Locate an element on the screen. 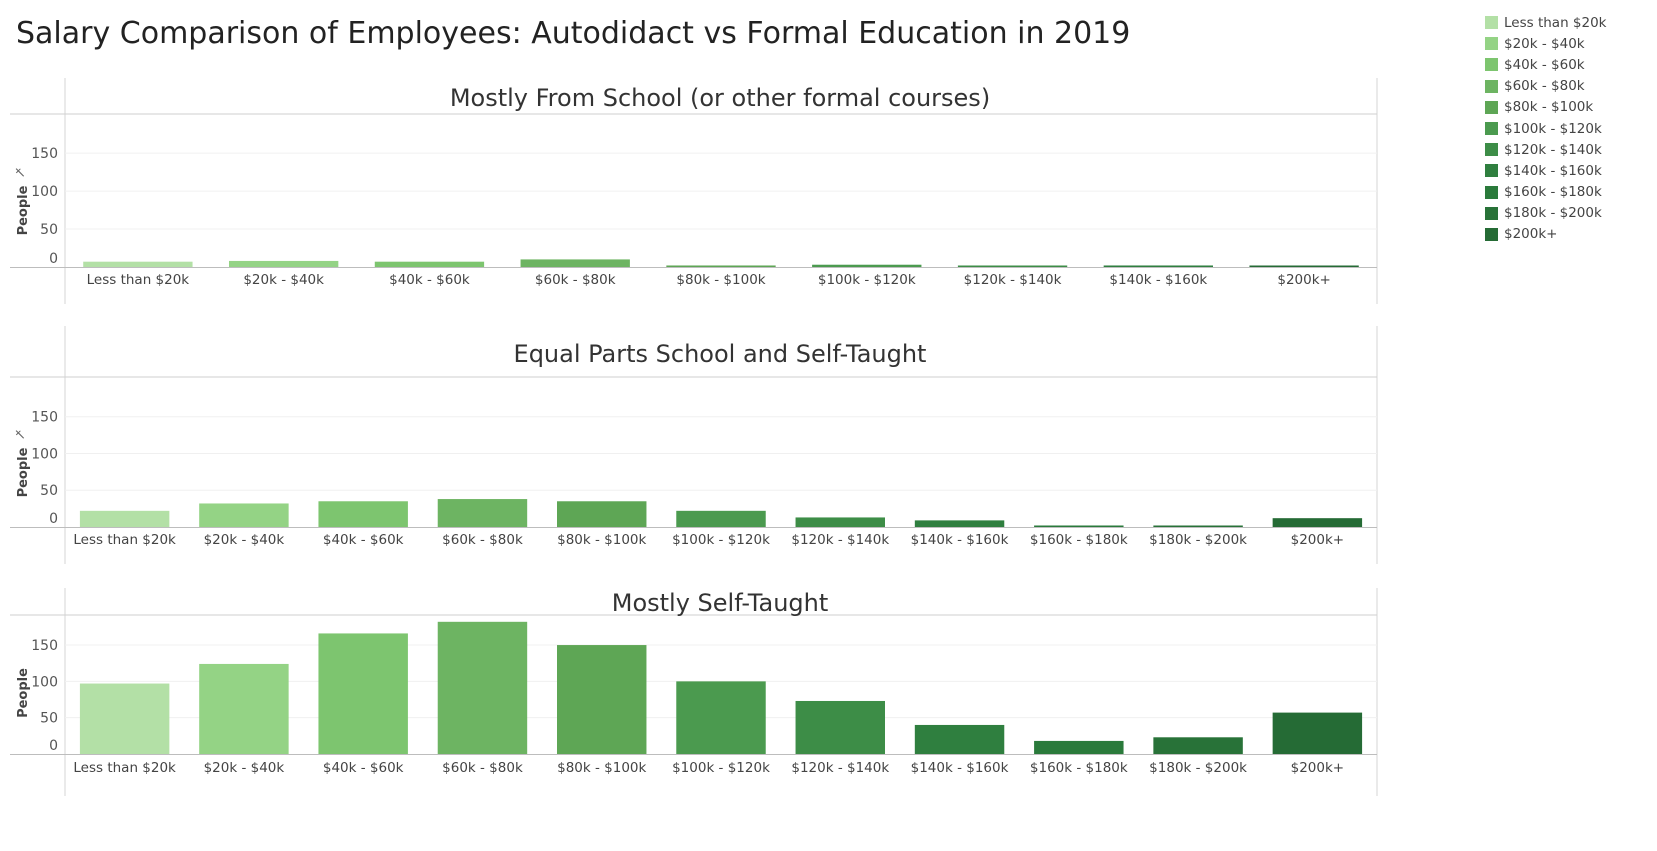 The image size is (1657, 851). legend-label: $180k - $200k is located at coordinates (1553, 213).